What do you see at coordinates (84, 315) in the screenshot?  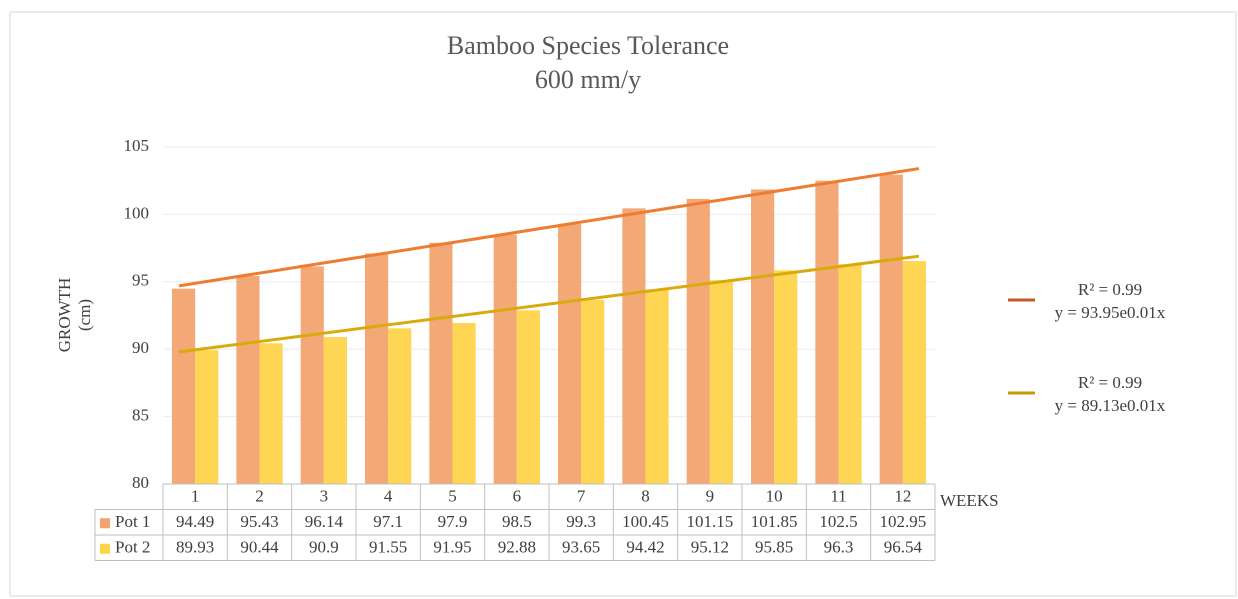 I see `y-axis-label: (cm)` at bounding box center [84, 315].